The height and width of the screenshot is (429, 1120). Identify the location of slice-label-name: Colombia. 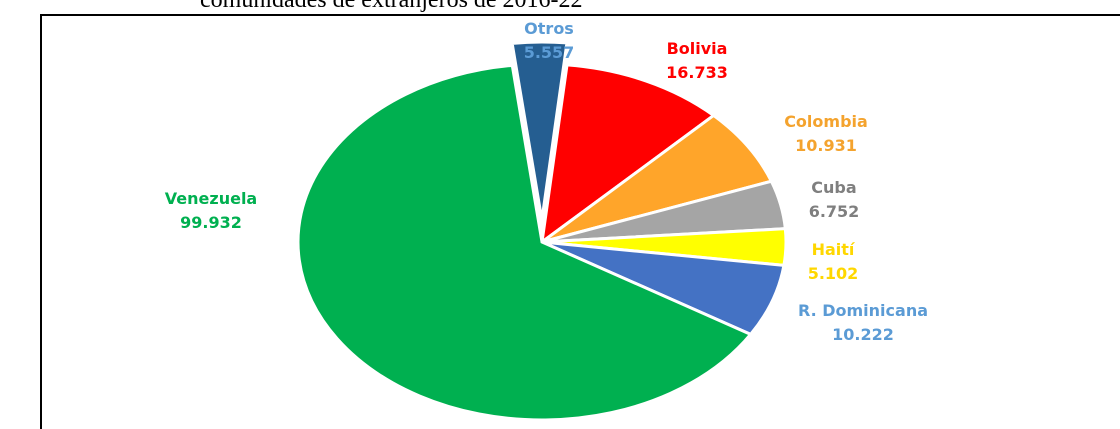
(826, 121).